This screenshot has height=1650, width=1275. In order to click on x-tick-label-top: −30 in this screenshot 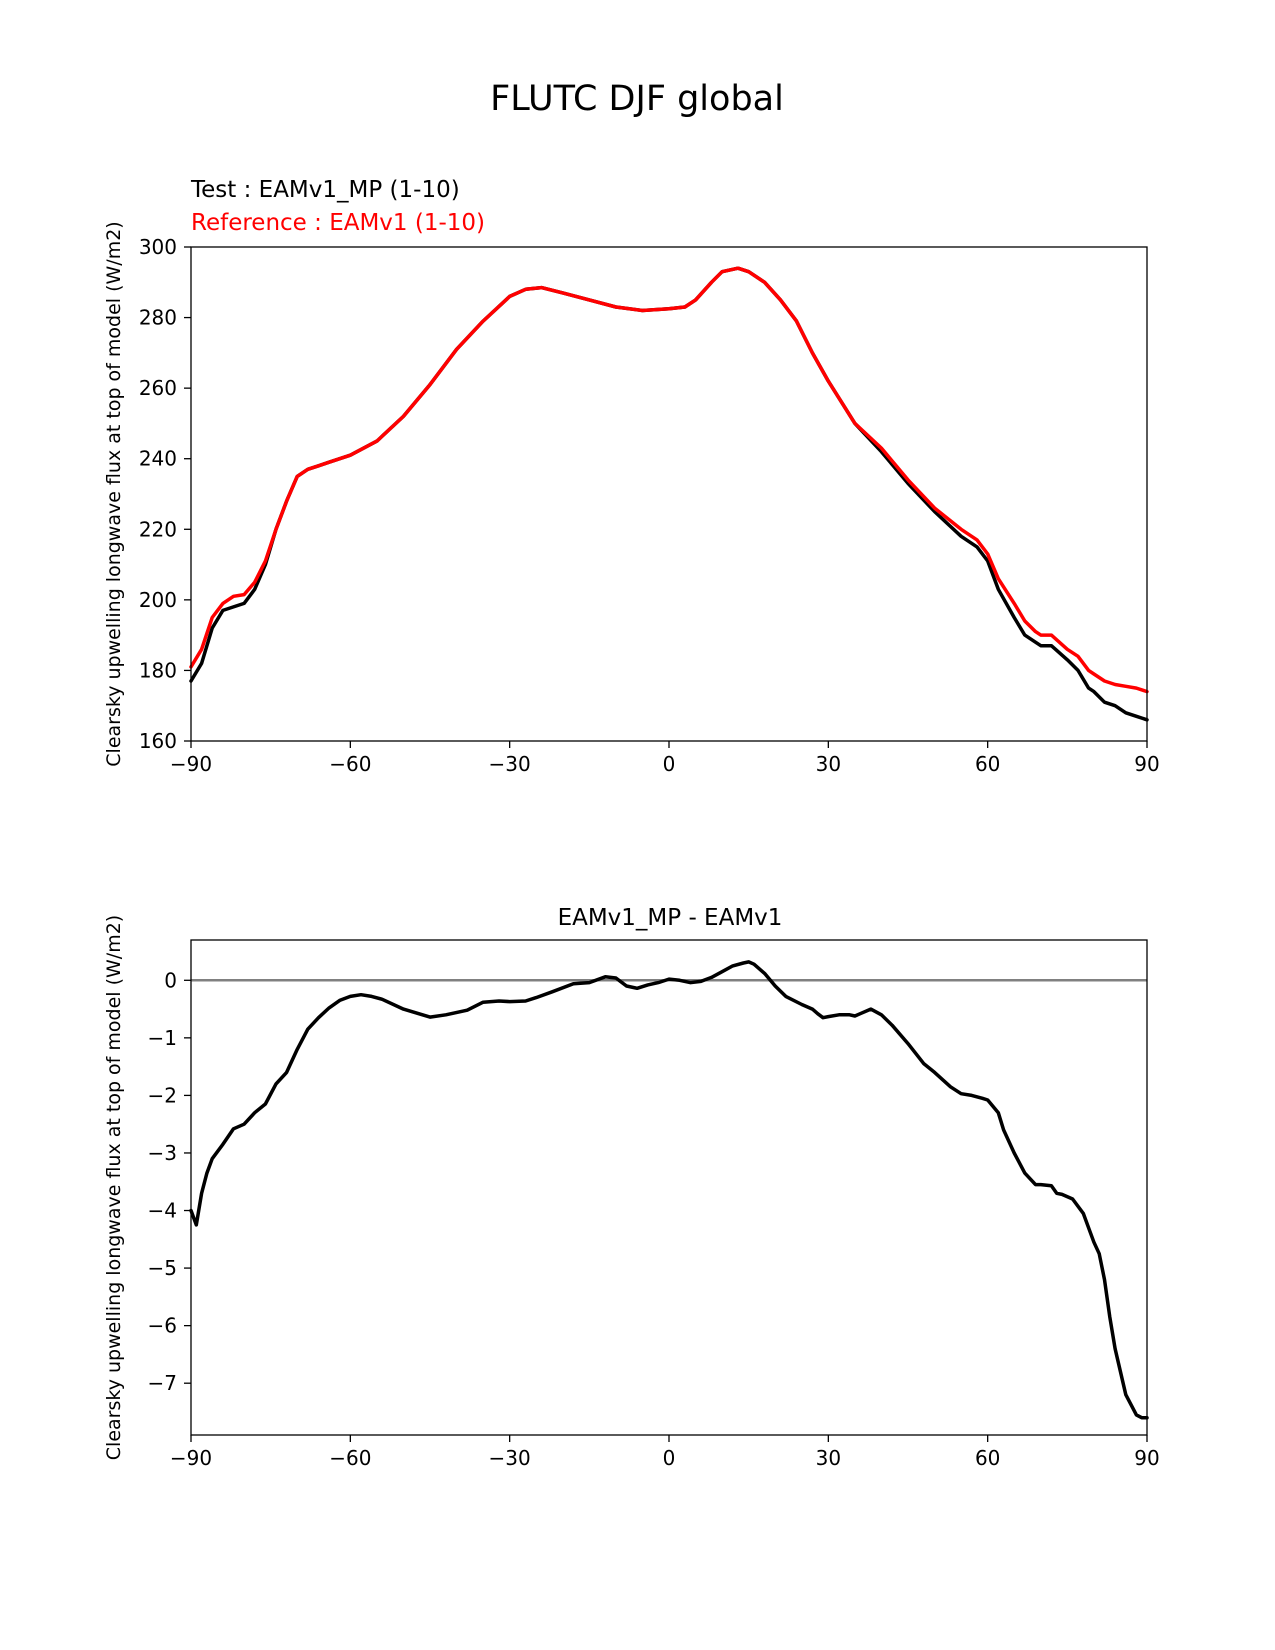, I will do `click(510, 764)`.